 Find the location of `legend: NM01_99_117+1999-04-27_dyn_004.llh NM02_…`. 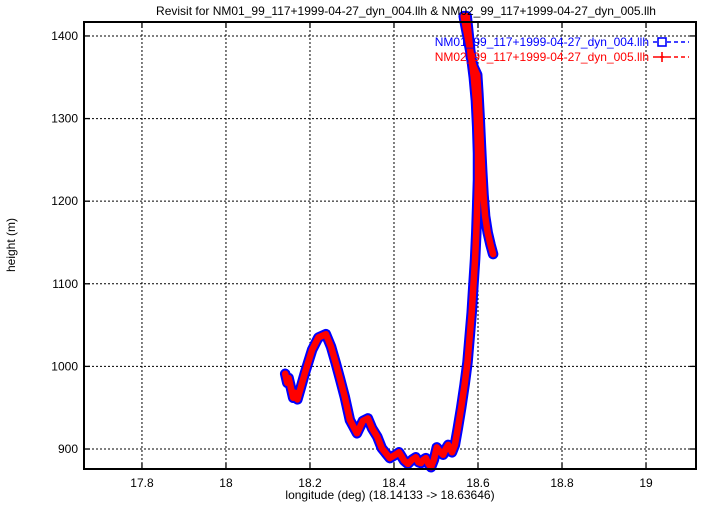

legend: NM01_99_117+1999-04-27_dyn_004.llh NM02_… is located at coordinates (562, 49).